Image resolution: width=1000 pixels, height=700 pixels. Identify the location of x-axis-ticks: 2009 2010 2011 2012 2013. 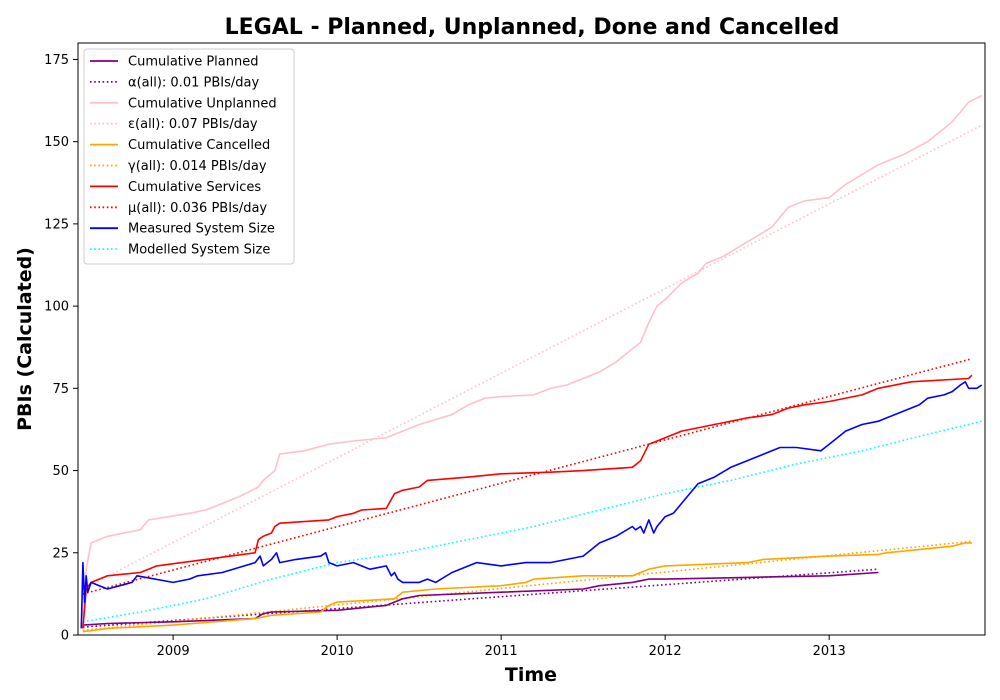
(501, 647).